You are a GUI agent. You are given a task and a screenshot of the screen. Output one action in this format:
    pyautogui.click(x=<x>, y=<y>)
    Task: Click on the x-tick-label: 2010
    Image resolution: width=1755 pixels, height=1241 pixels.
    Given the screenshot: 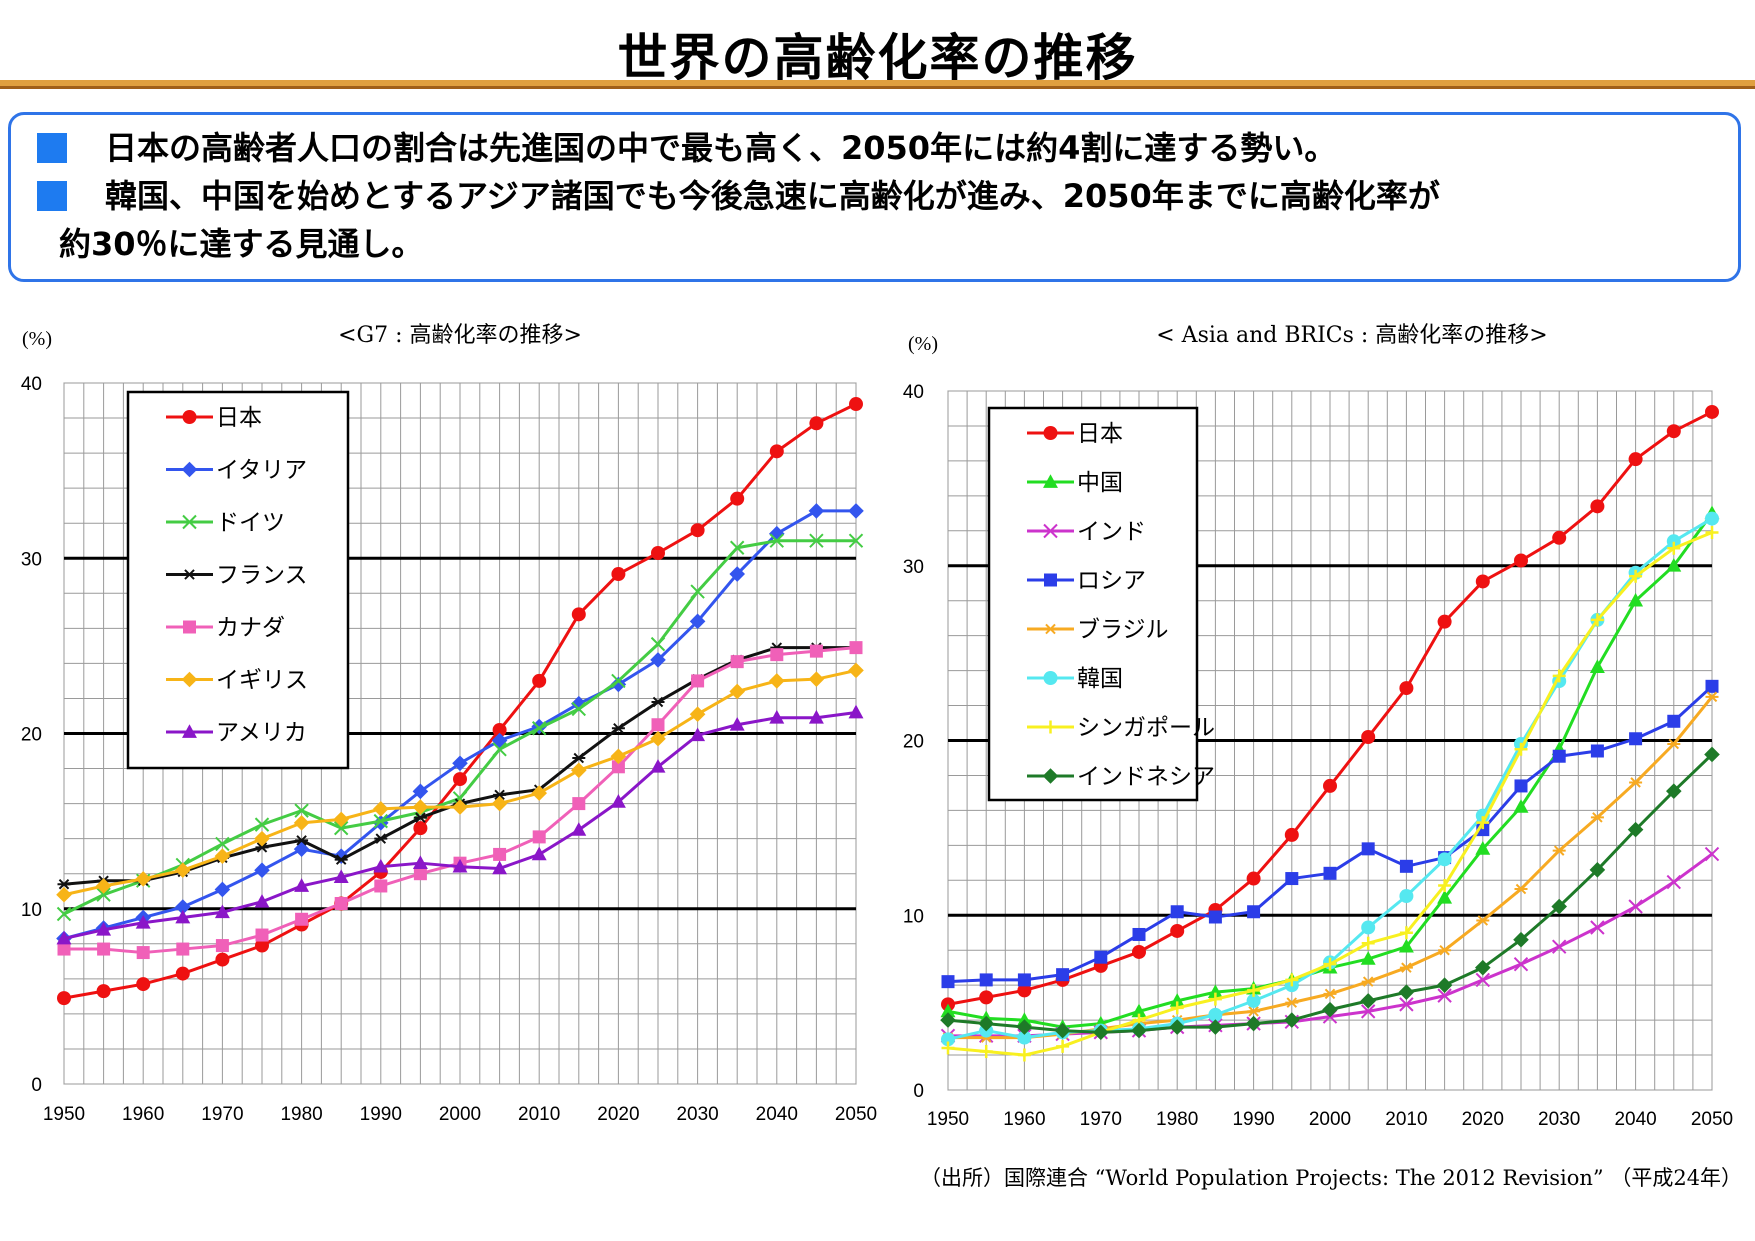 What is the action you would take?
    pyautogui.click(x=539, y=1114)
    